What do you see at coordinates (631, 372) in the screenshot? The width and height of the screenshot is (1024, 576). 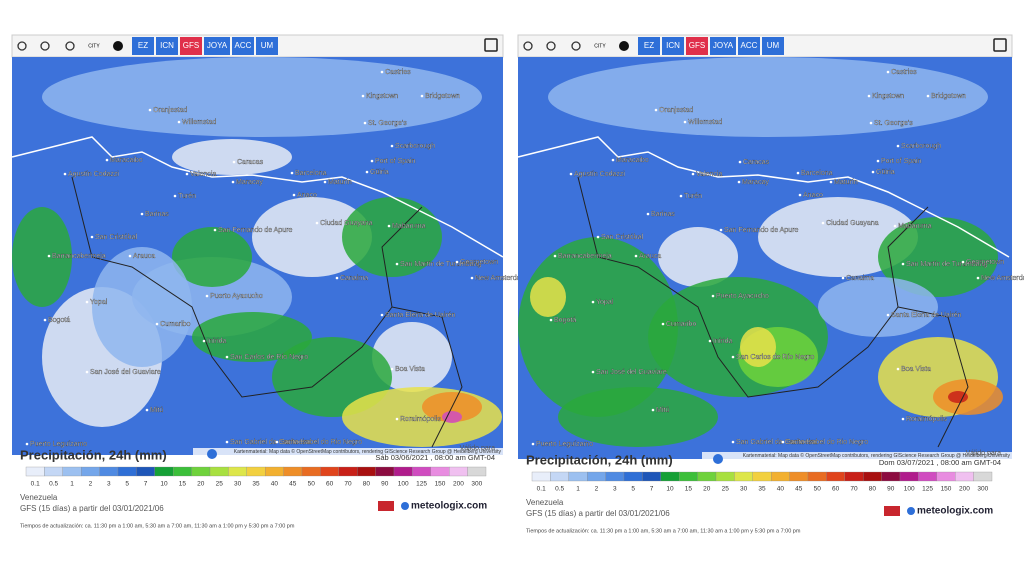 I see `place-label: San José del Guaviare` at bounding box center [631, 372].